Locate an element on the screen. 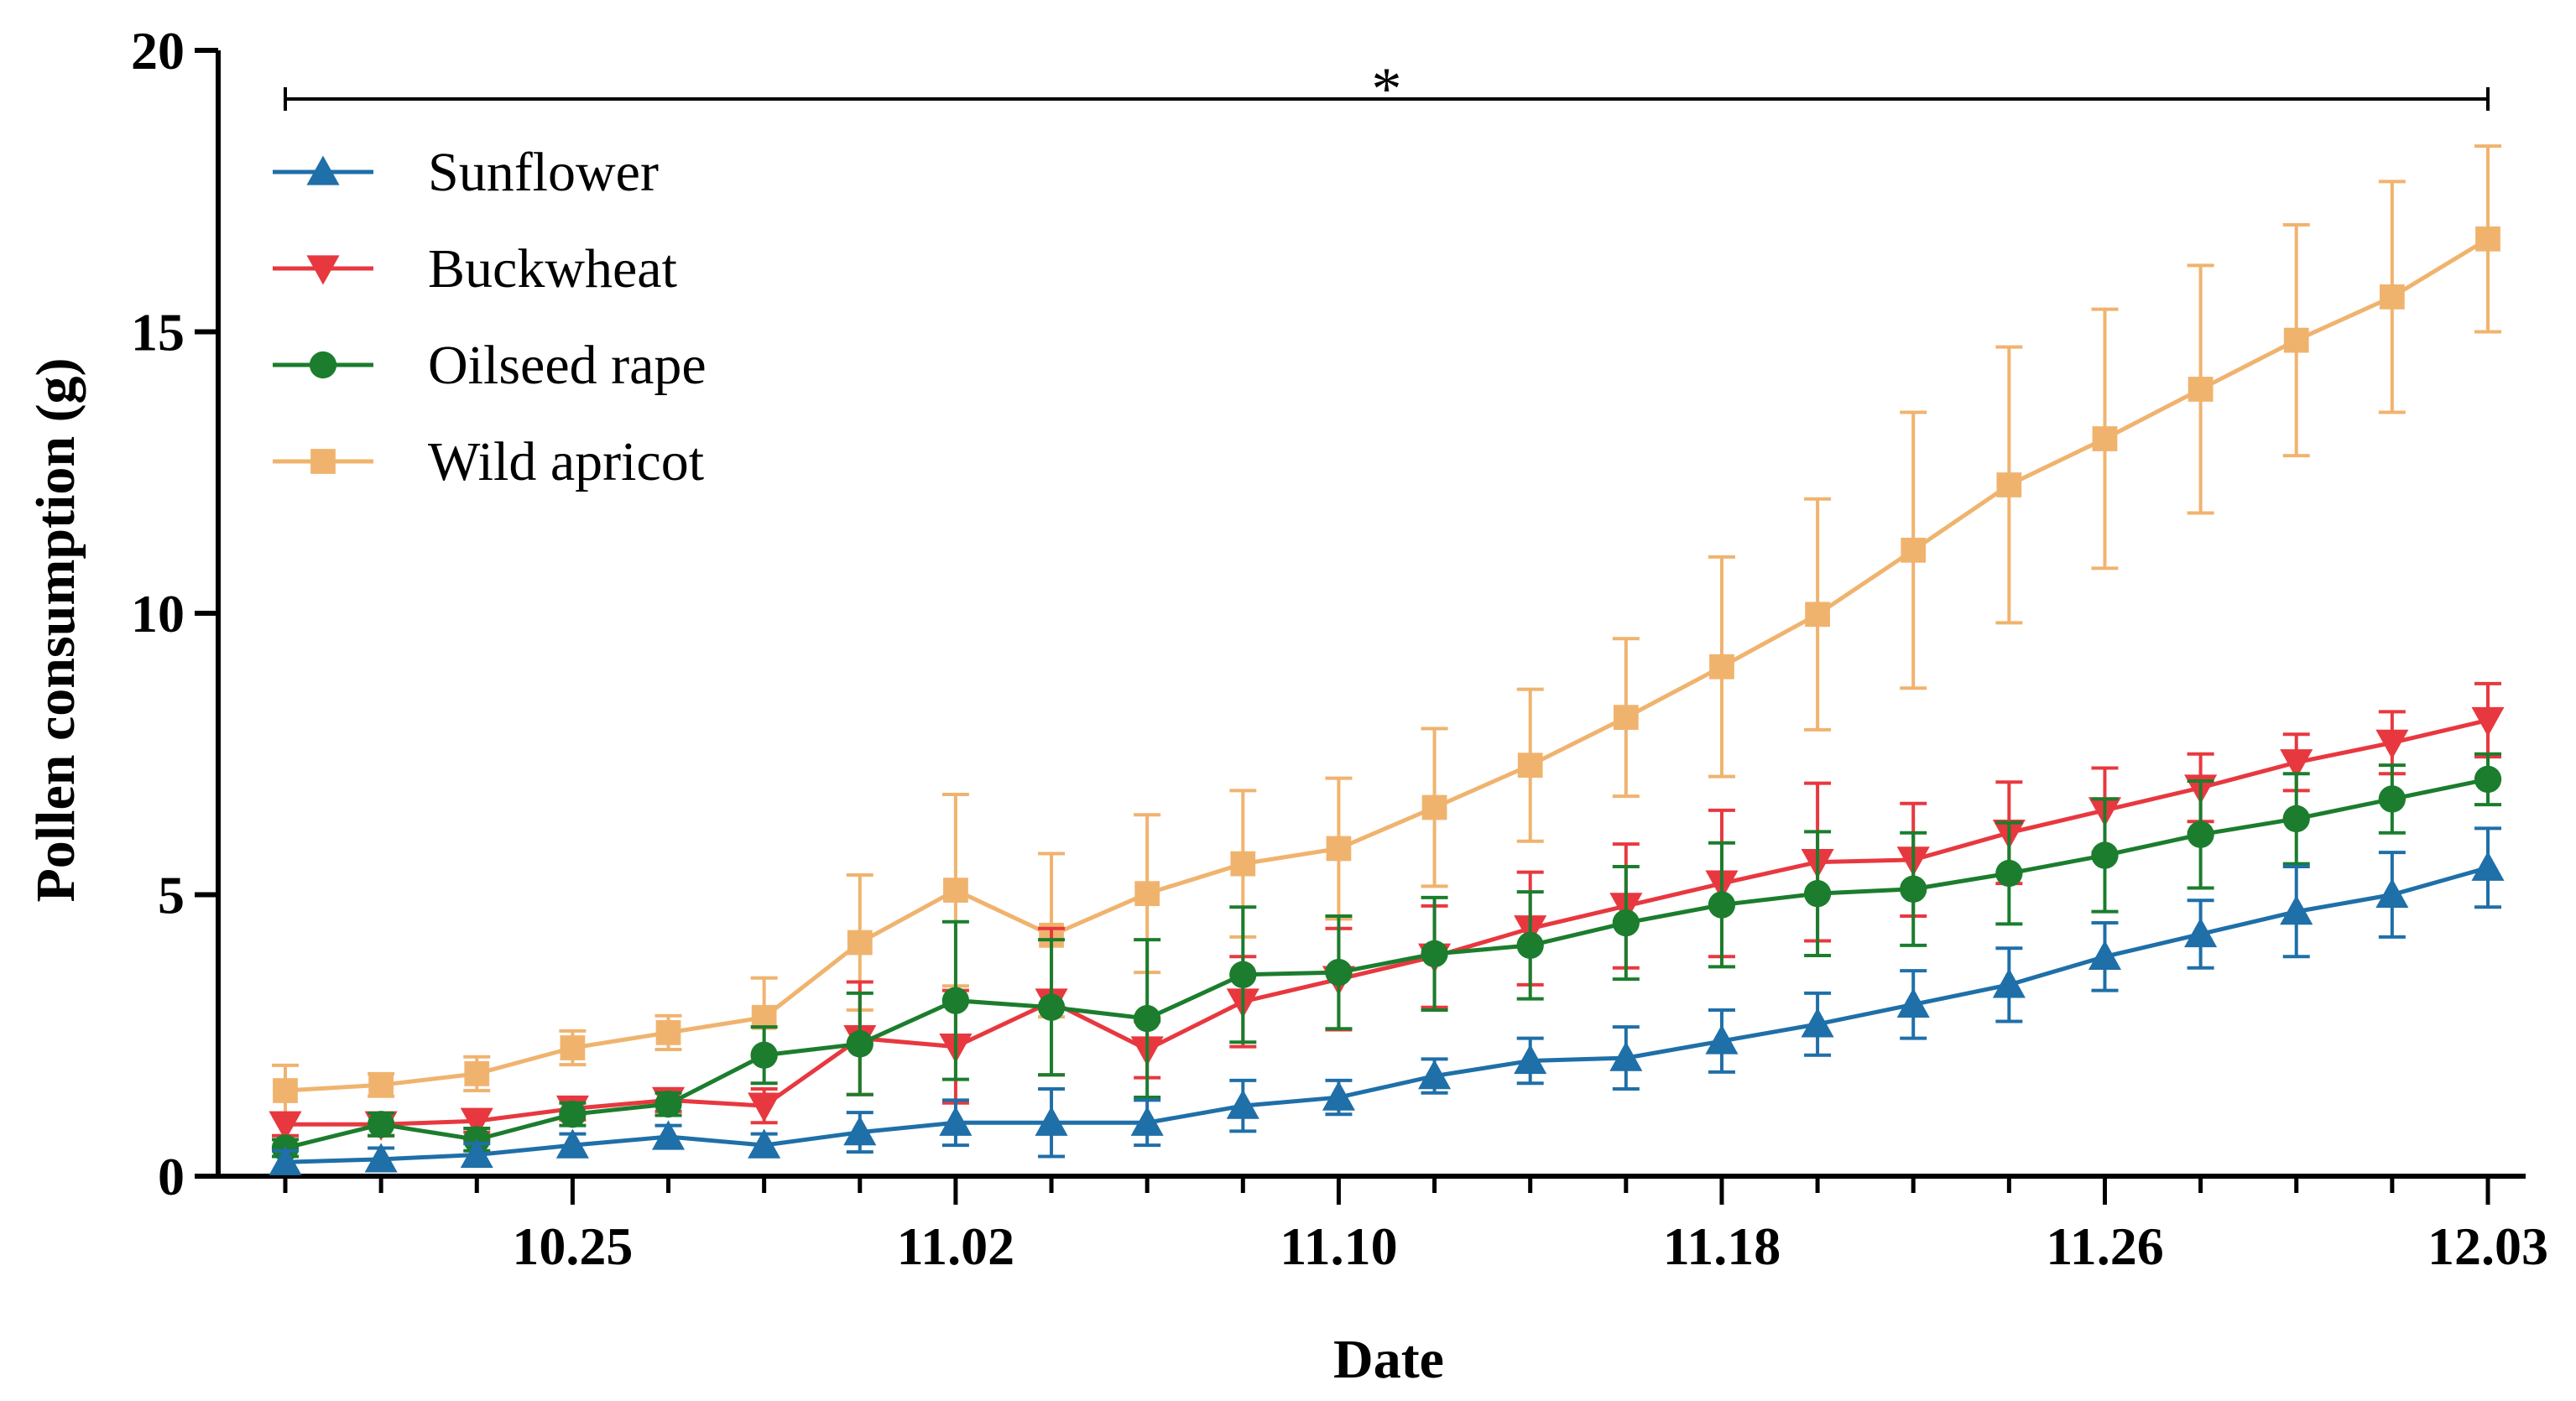  significance-asterisk: * is located at coordinates (1387, 88).